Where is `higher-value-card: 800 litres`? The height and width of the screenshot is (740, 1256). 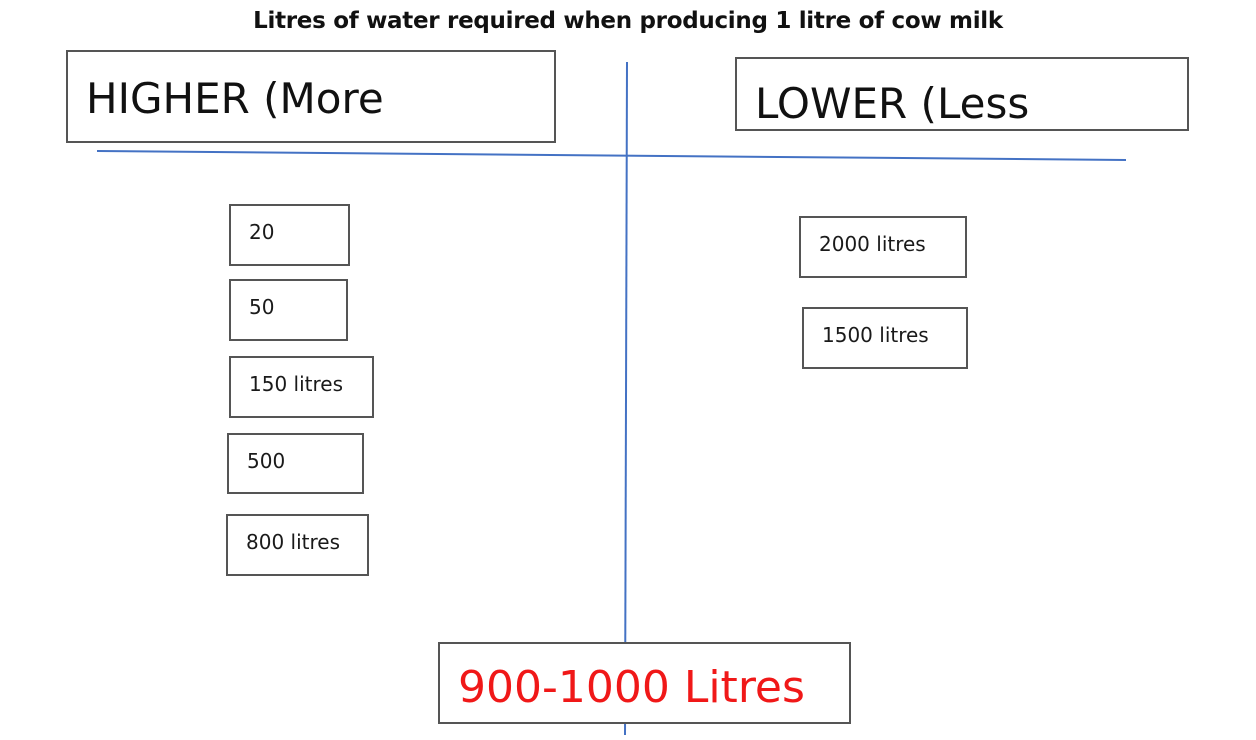 higher-value-card: 800 litres is located at coordinates (297, 545).